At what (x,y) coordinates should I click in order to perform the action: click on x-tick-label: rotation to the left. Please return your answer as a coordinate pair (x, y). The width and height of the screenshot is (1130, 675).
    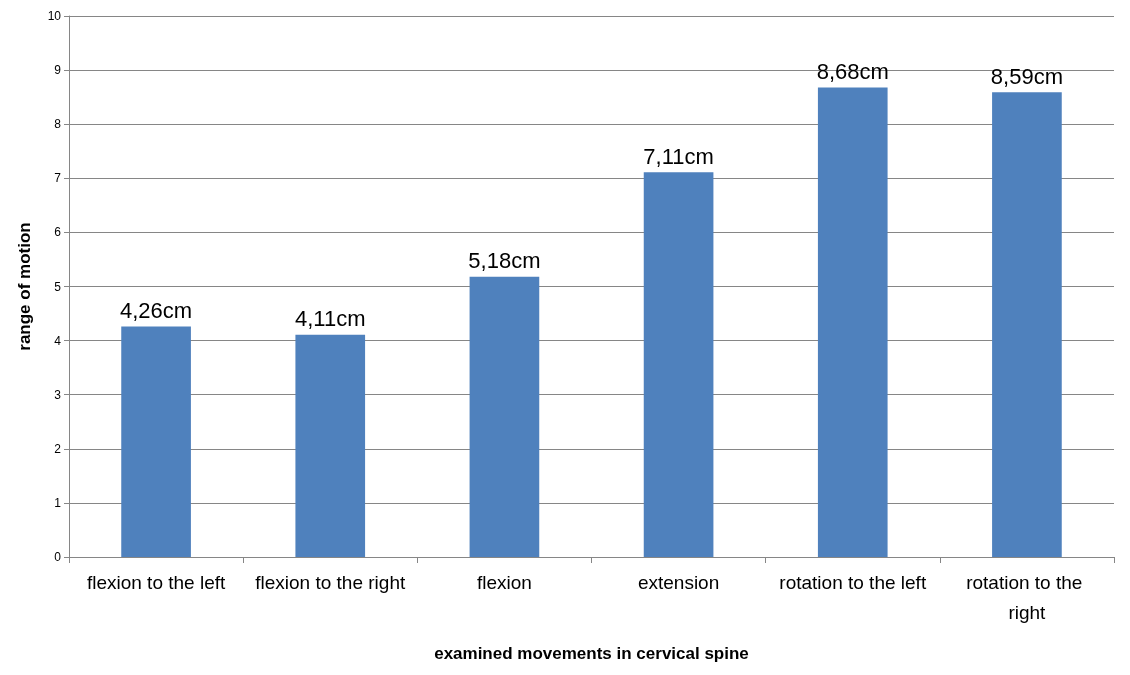
    Looking at the image, I should click on (853, 582).